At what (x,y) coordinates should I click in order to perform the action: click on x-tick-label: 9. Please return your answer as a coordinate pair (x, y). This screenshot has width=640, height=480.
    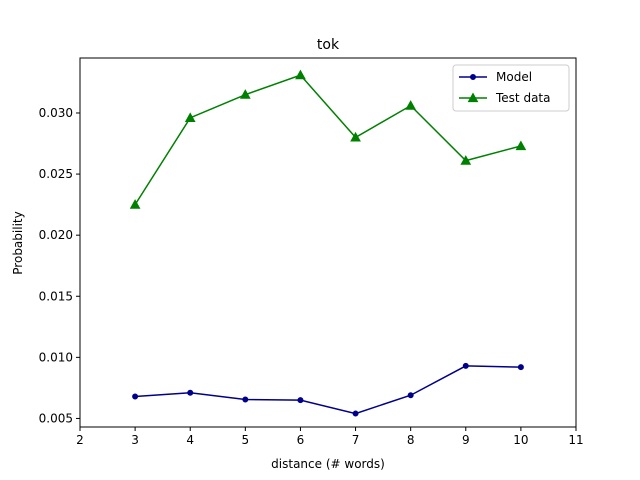
    Looking at the image, I should click on (466, 440).